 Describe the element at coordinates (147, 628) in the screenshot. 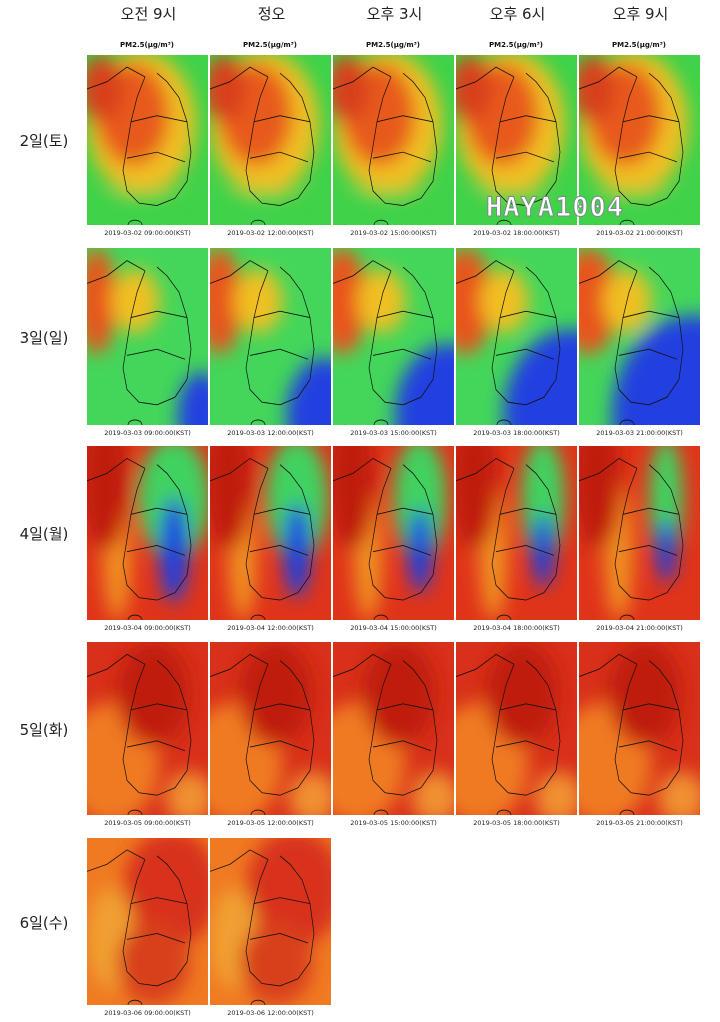

I see `map-caption: 2019-03-04 09:00:00(KST)` at that location.